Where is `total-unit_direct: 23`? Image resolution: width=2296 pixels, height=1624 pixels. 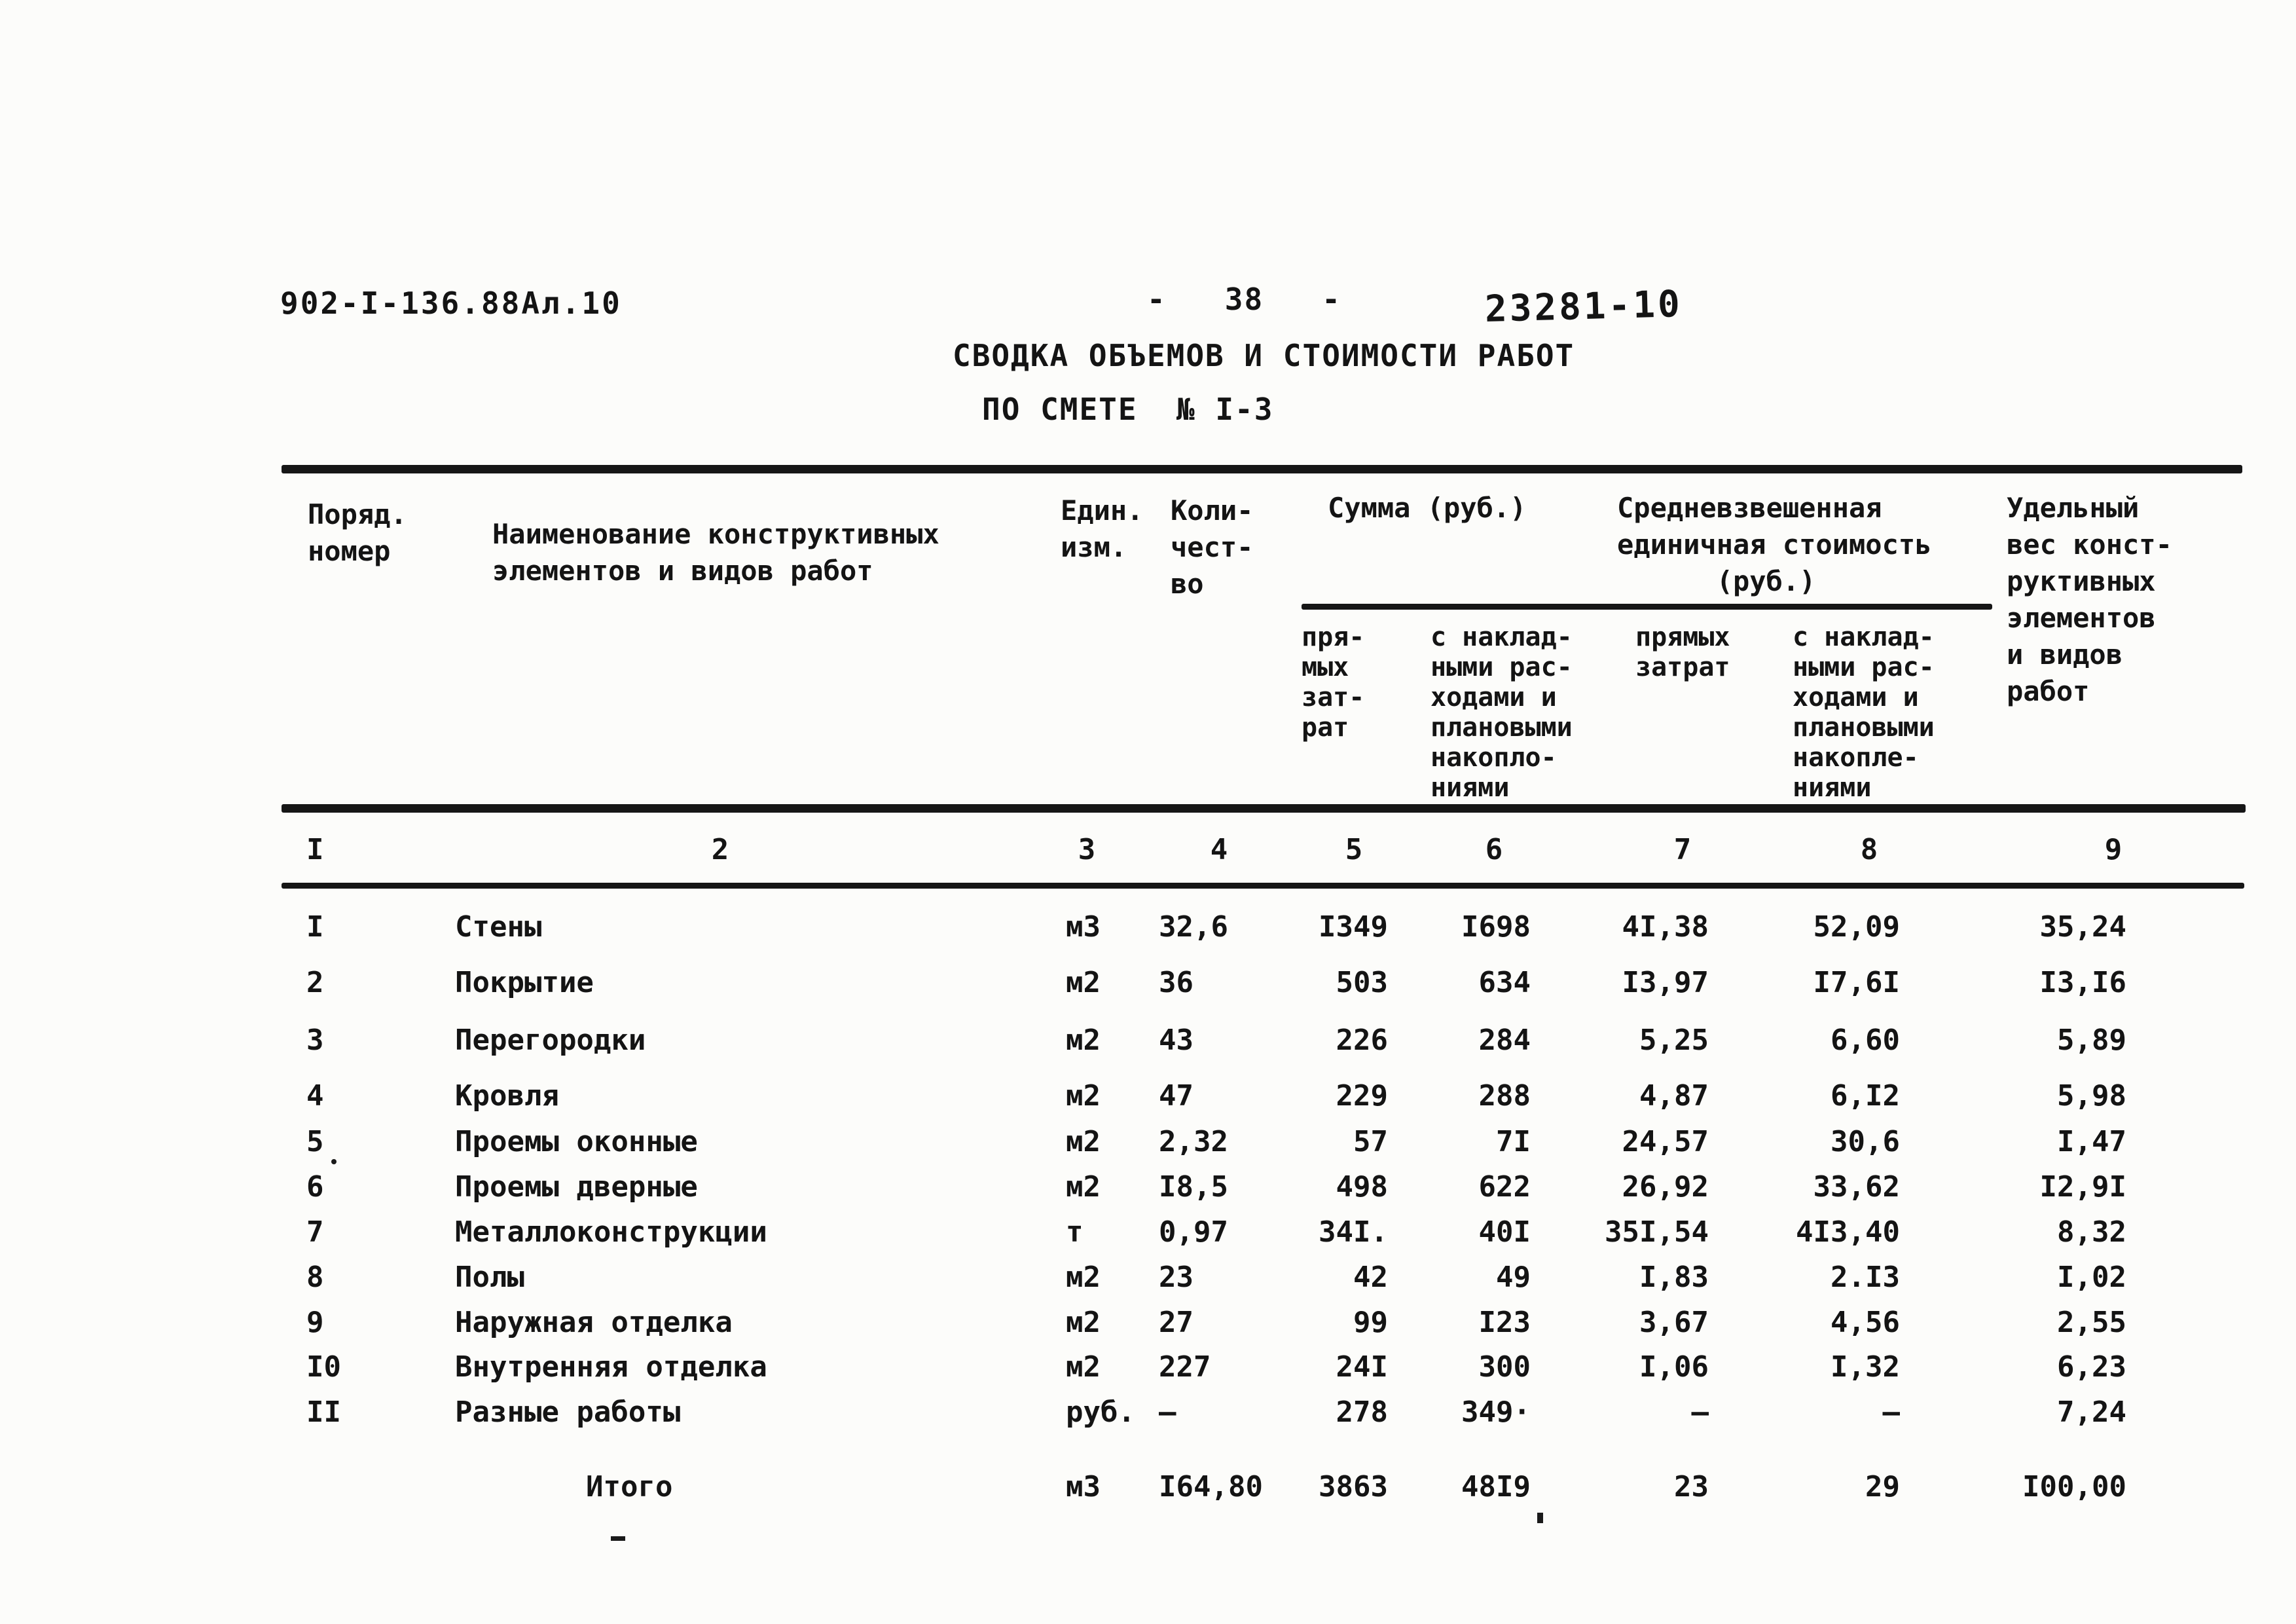
total-unit_direct: 23 is located at coordinates (1691, 1487).